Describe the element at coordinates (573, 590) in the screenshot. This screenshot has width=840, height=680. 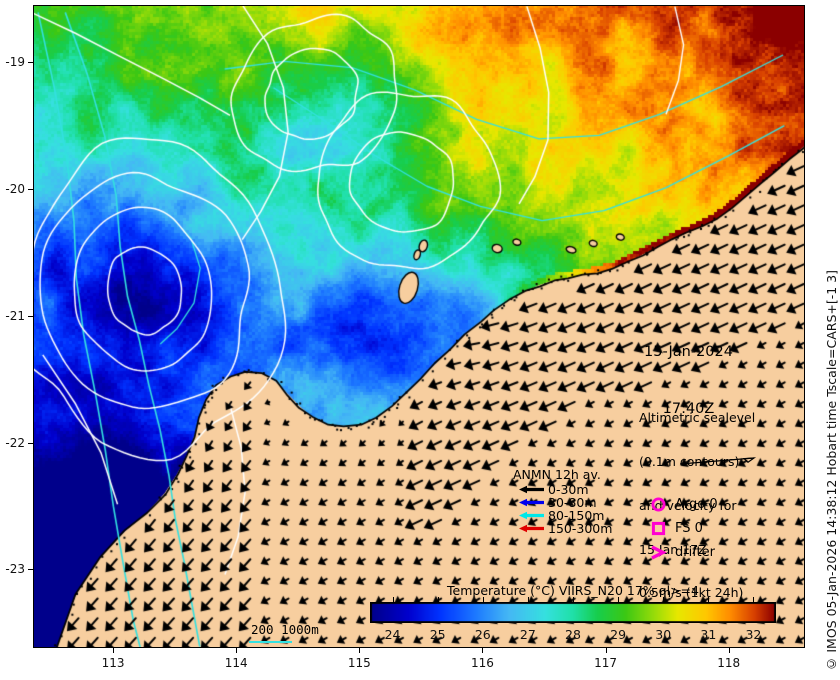
I see `colorbar-title: Temperature (°C) VIIRS_N20 17% ql>=4` at that location.